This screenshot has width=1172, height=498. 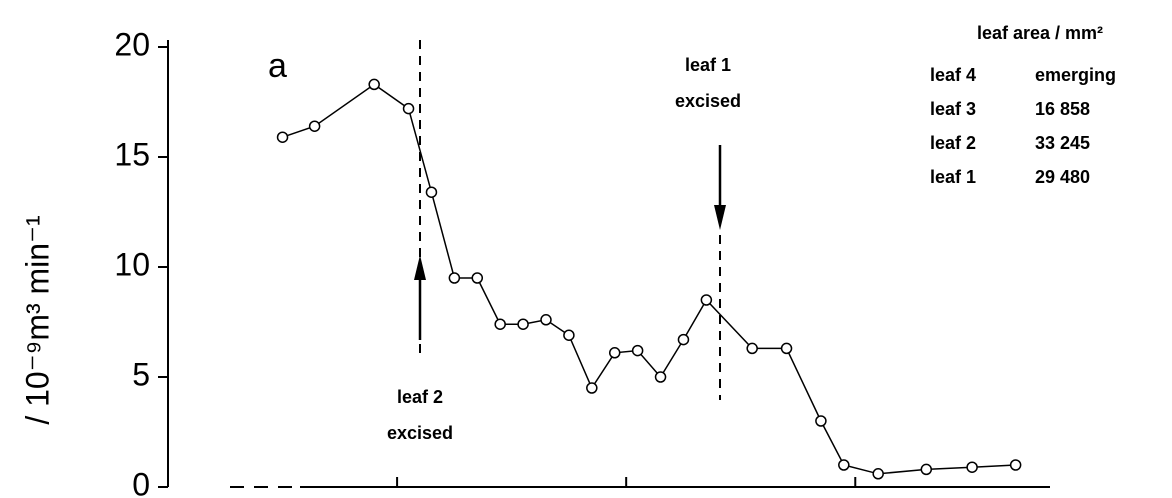 I want to click on leaf-area: emerging, so click(x=1075, y=75).